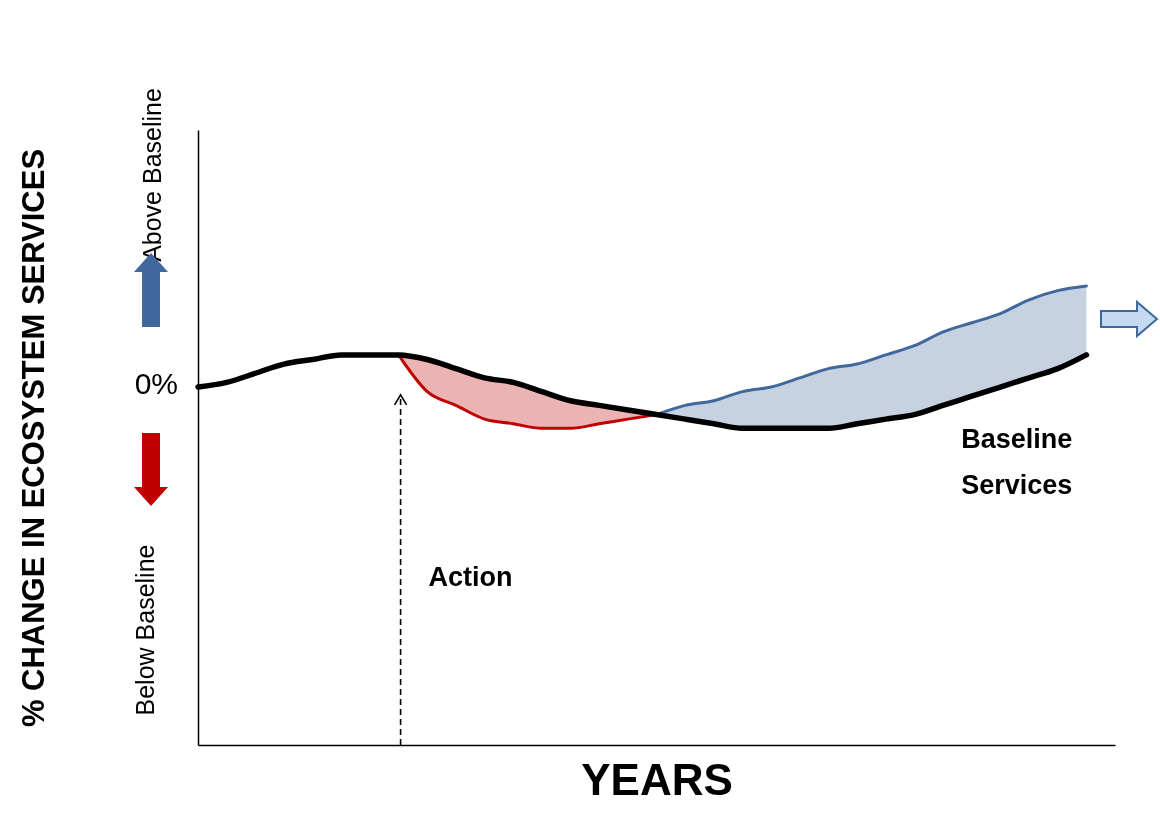  What do you see at coordinates (1017, 461) in the screenshot?
I see `series-label: Baseline Services` at bounding box center [1017, 461].